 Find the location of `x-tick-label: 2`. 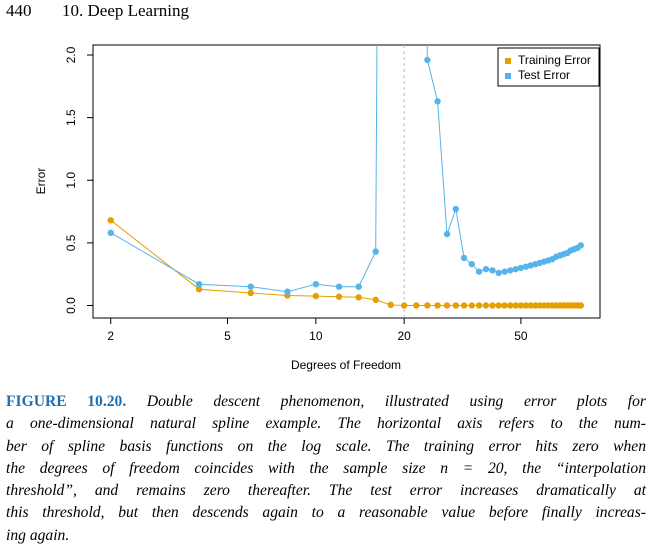

x-tick-label: 2 is located at coordinates (110, 336).